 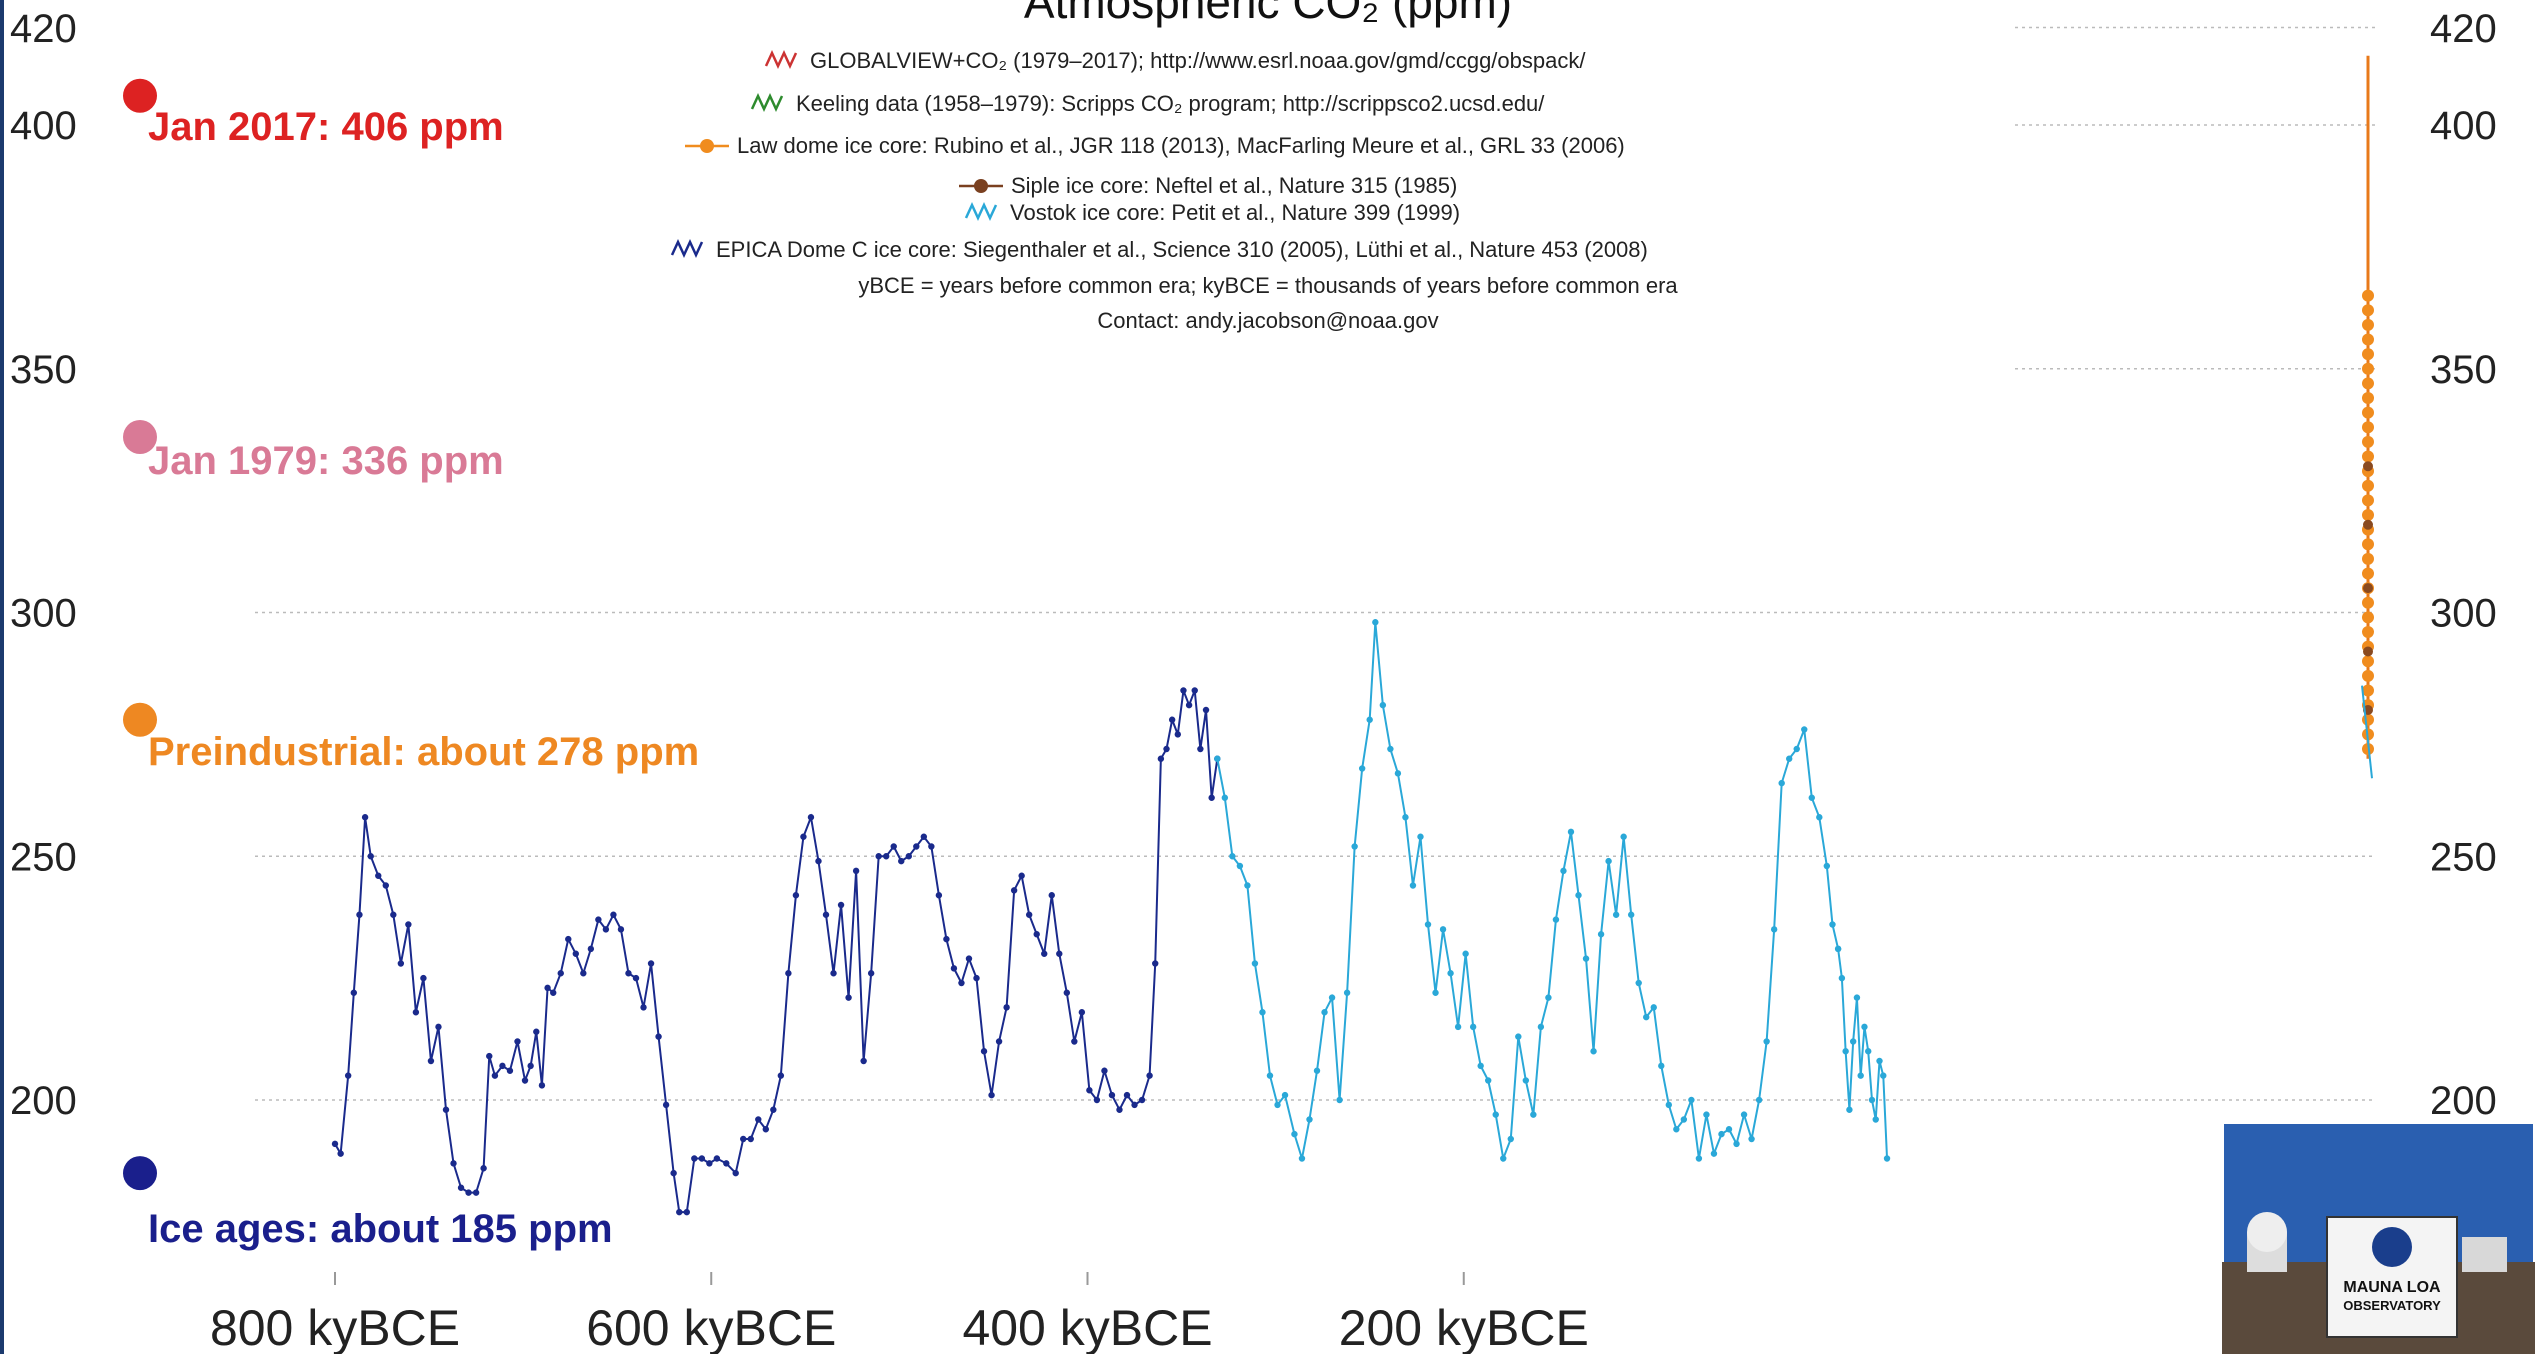 What do you see at coordinates (2367, 732) in the screenshot?
I see `vostok-tail` at bounding box center [2367, 732].